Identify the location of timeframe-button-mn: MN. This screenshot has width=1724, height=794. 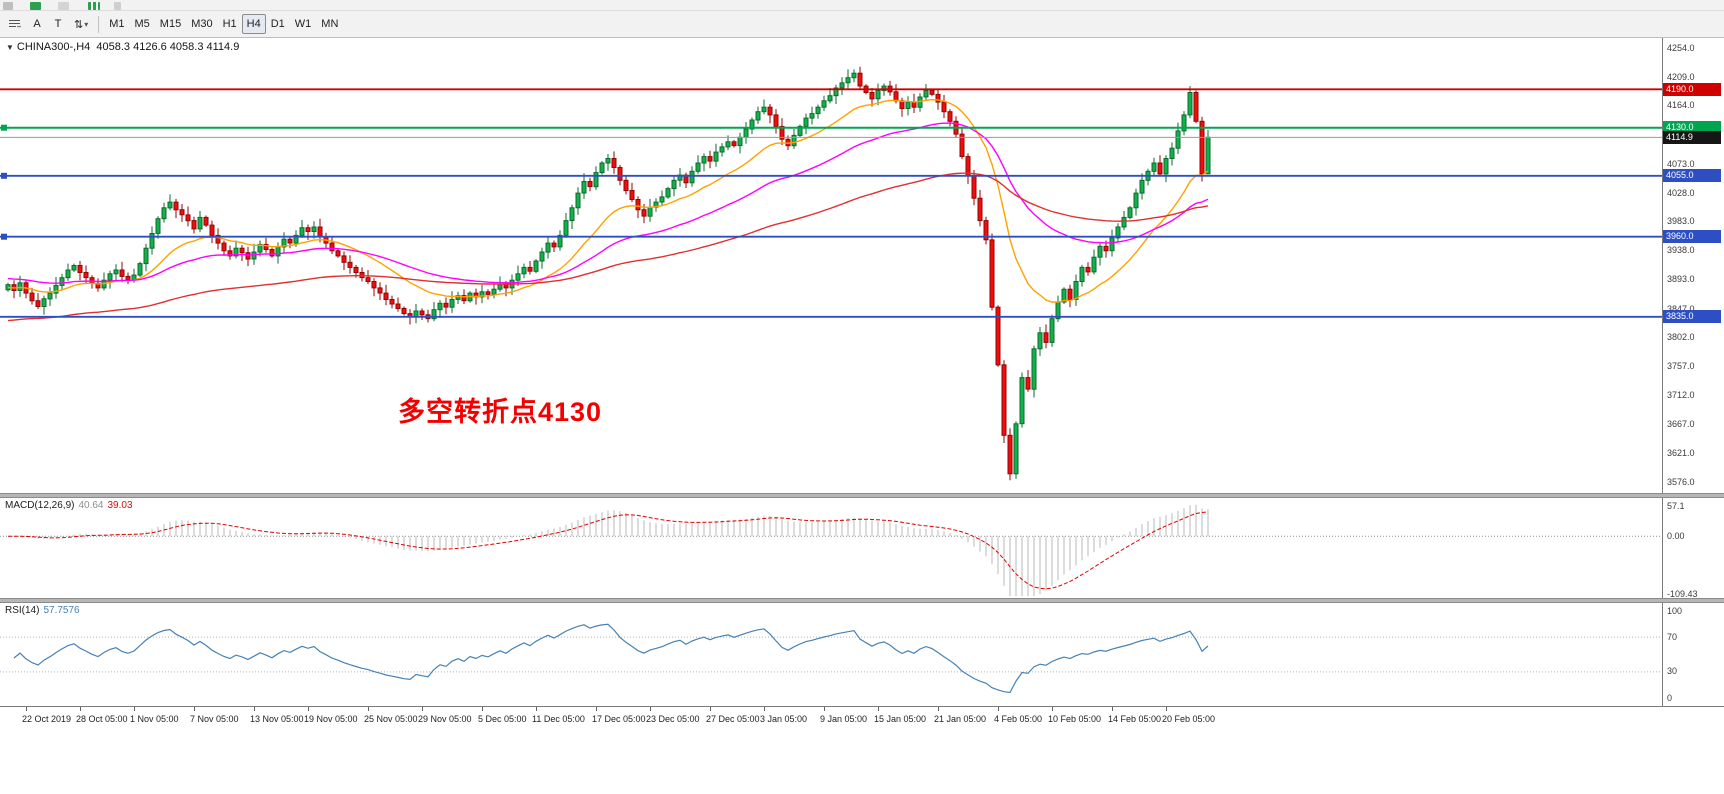
(329, 24).